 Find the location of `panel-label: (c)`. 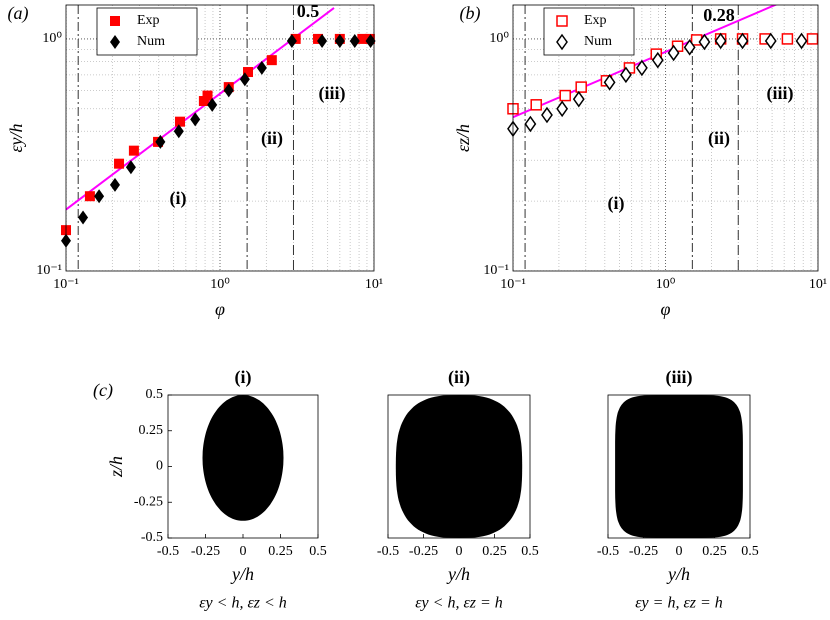

panel-label: (c) is located at coordinates (103, 390).